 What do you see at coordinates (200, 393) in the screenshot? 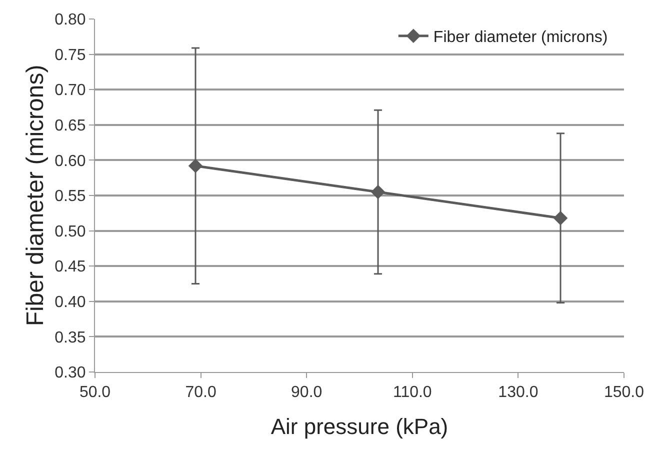
I see `x-tick-label: 70.0` at bounding box center [200, 393].